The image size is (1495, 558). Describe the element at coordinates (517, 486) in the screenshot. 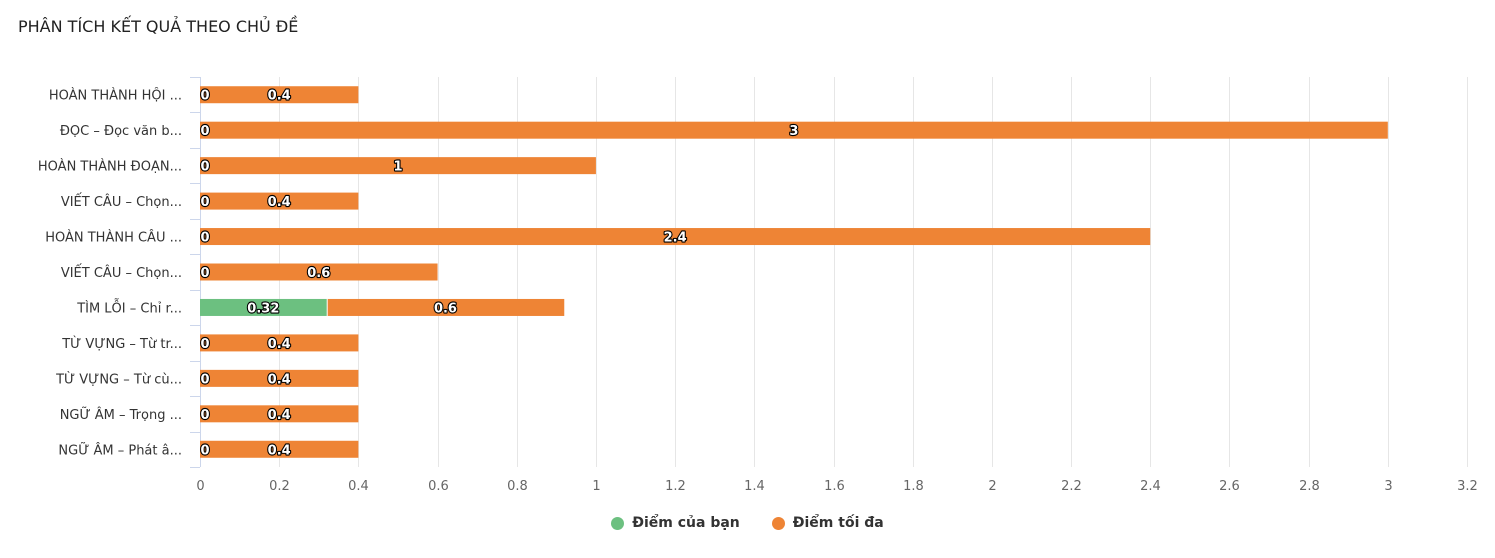

I see `x-tick-label: 0.8` at that location.